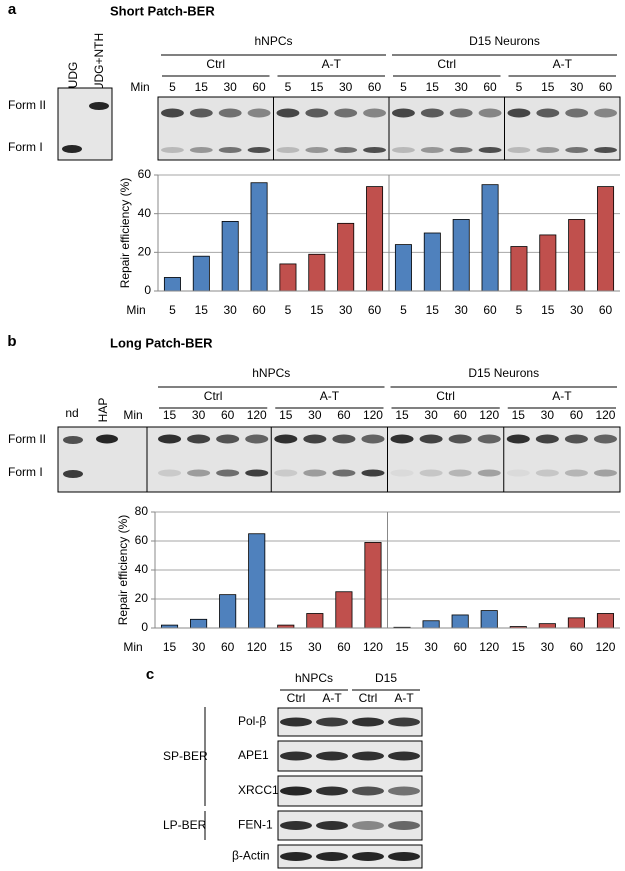 Image resolution: width=625 pixels, height=871 pixels. What do you see at coordinates (73, 75) in the screenshot?
I see `lane-label: UDG` at bounding box center [73, 75].